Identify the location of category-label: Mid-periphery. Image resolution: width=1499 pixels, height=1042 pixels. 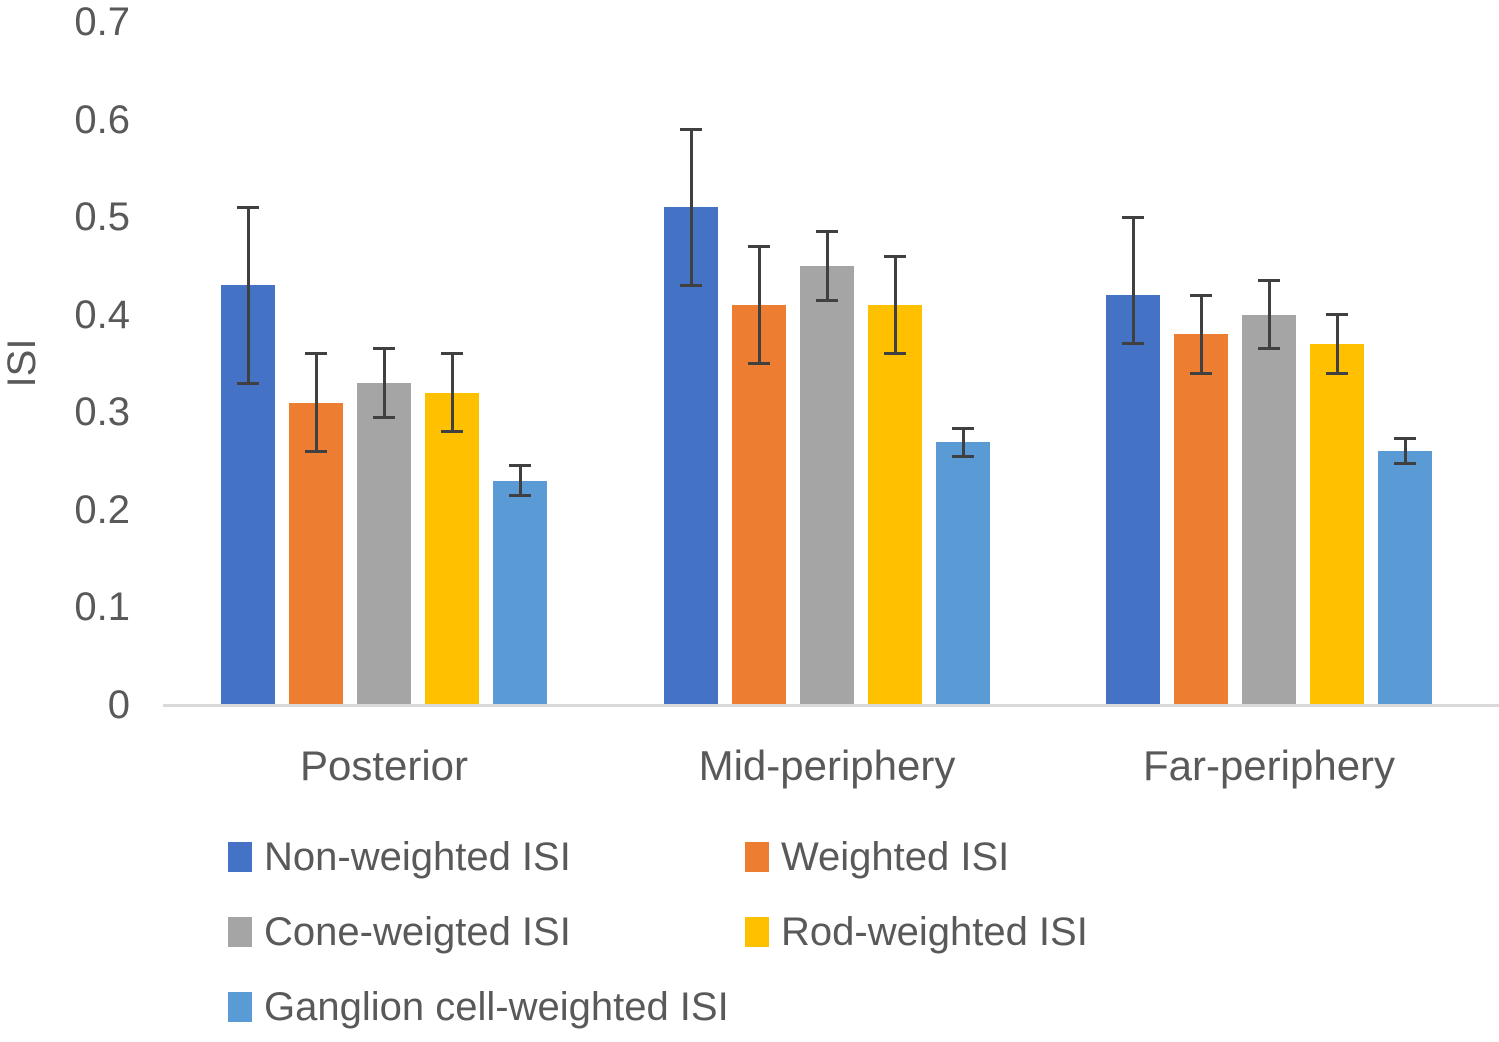
(827, 765).